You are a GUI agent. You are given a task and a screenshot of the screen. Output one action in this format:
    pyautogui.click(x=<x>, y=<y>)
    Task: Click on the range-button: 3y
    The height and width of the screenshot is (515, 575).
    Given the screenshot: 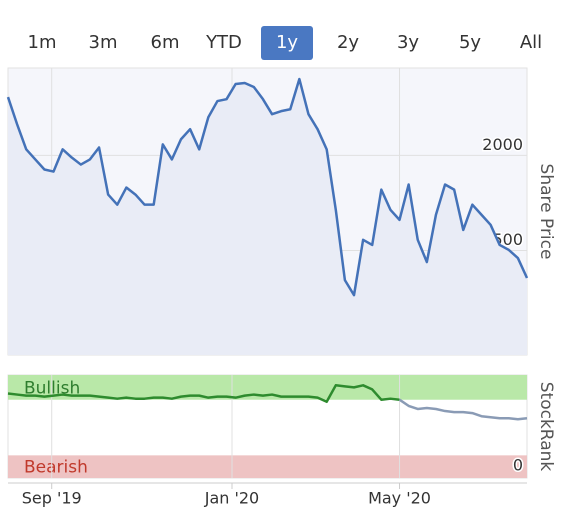 What is the action you would take?
    pyautogui.click(x=408, y=42)
    